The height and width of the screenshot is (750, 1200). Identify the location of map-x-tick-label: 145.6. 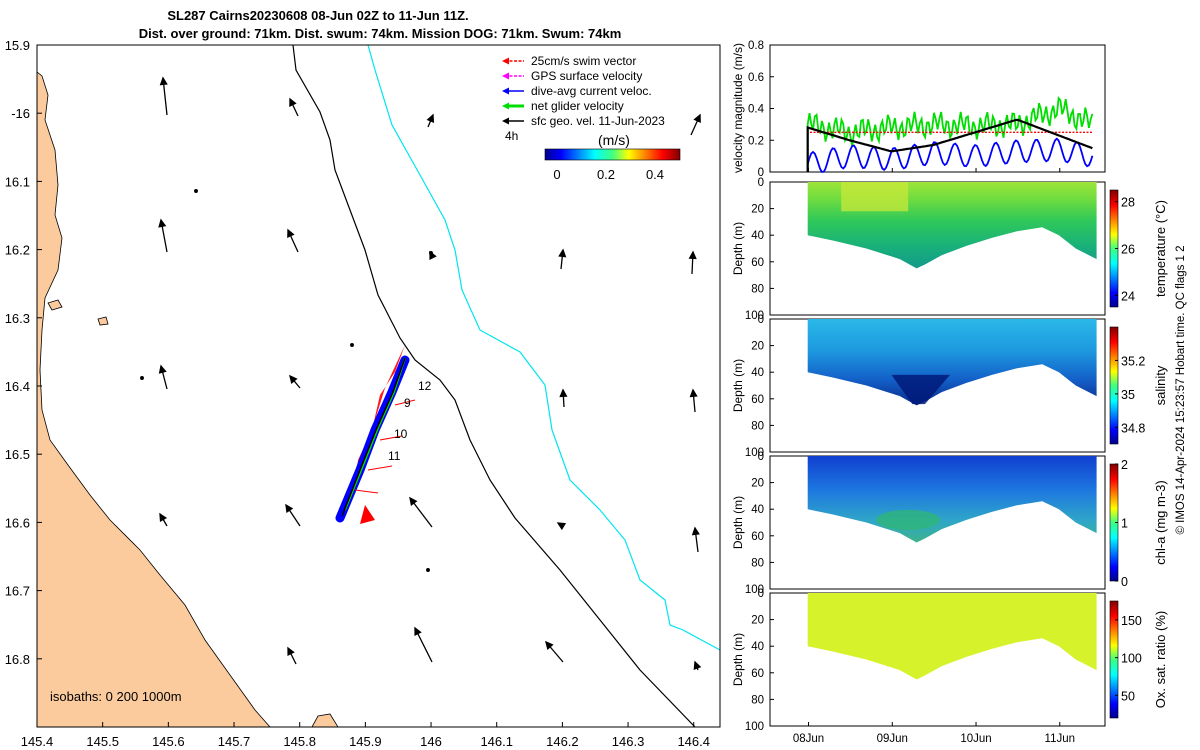
(168, 741).